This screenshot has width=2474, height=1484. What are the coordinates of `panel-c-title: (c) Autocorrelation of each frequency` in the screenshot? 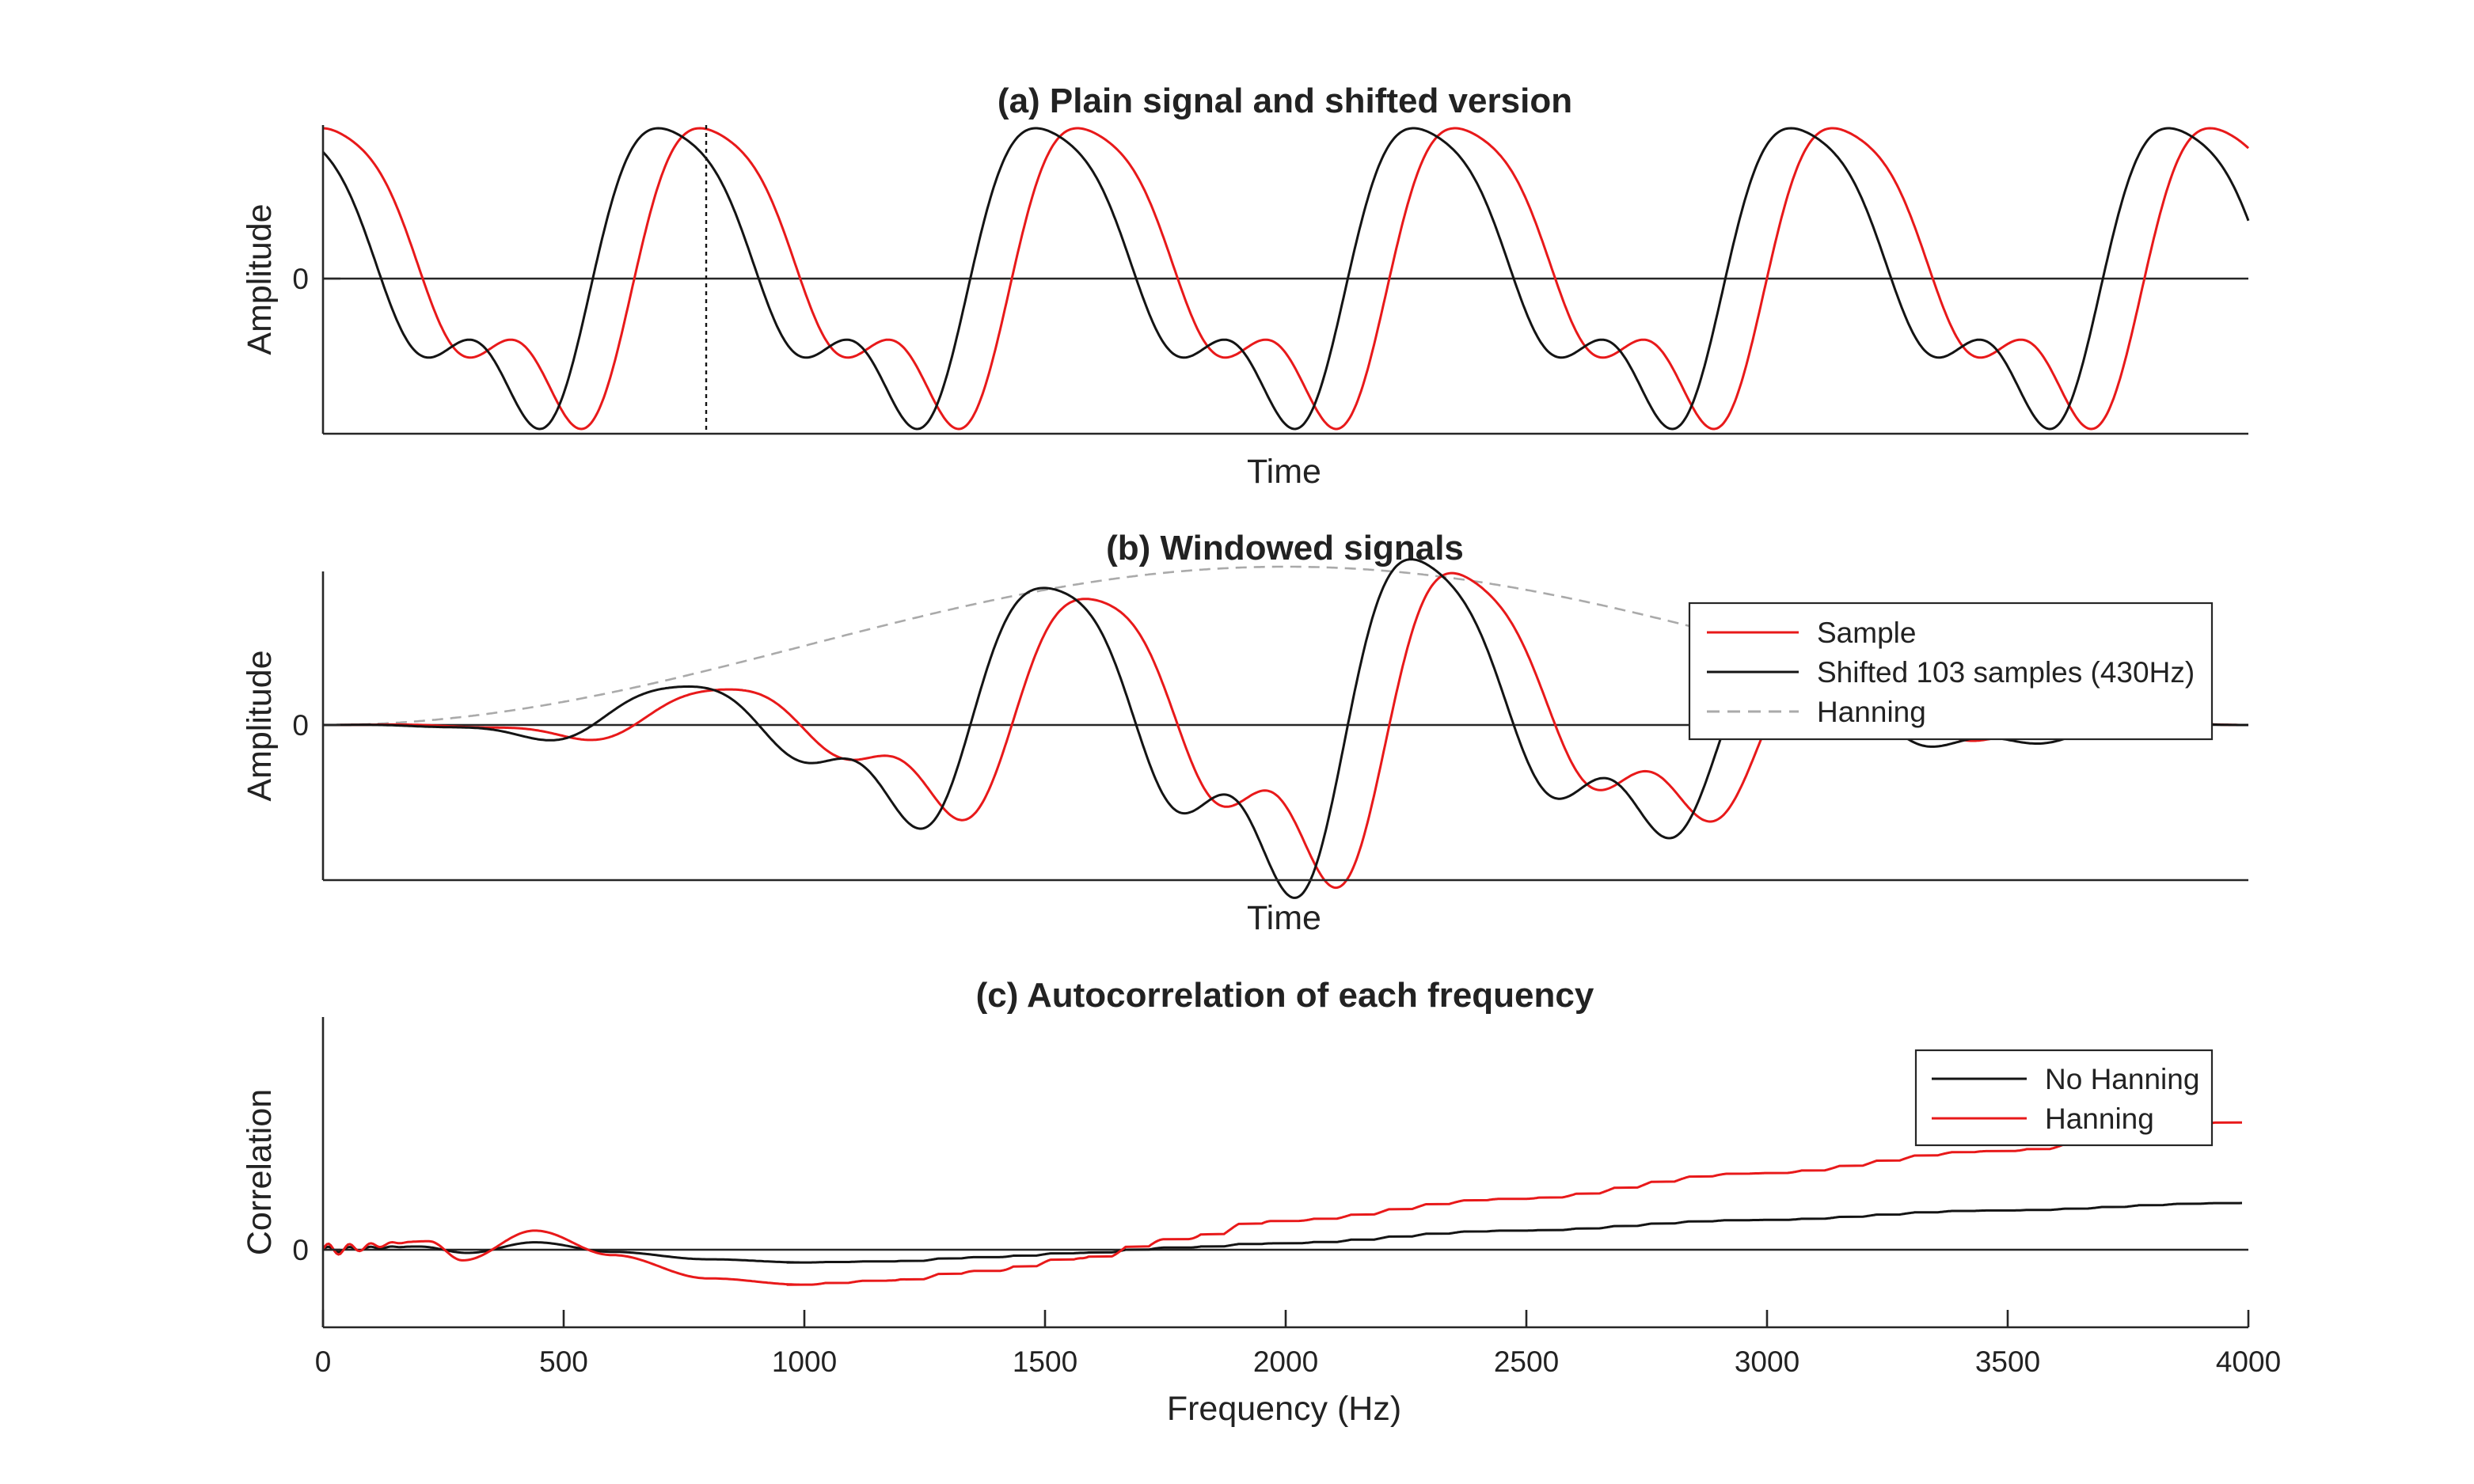 It's located at (1285, 995).